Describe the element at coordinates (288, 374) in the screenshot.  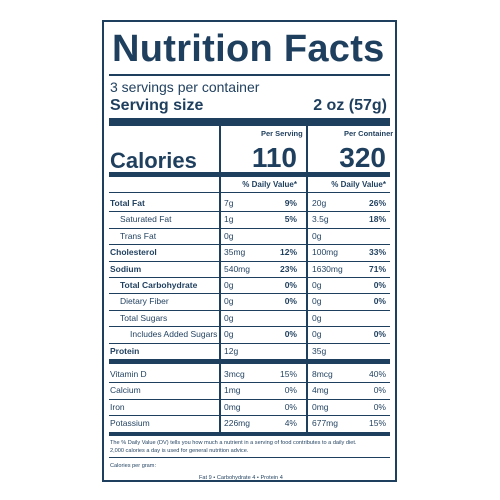
I see `vitamin-dv-serving: 15%` at that location.